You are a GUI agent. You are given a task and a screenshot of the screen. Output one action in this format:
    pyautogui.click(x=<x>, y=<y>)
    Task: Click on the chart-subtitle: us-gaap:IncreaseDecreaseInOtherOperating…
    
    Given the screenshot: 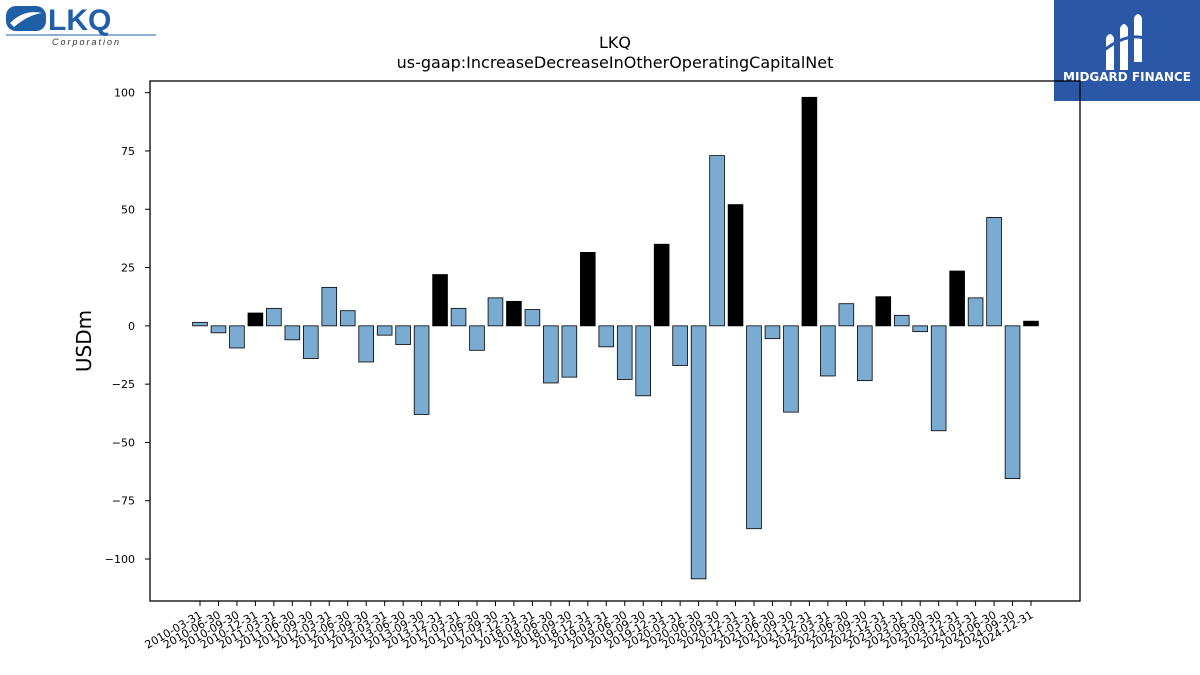 What is the action you would take?
    pyautogui.click(x=615, y=62)
    